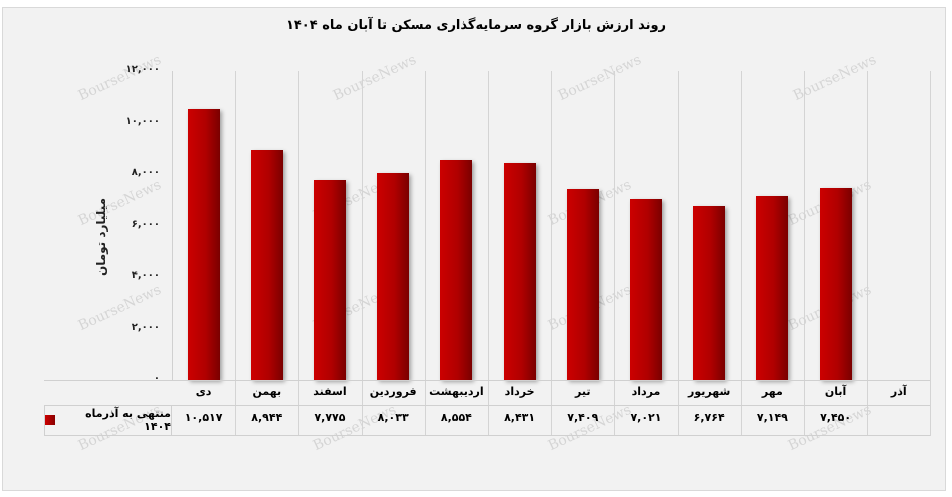 The width and height of the screenshot is (952, 497). Describe the element at coordinates (709, 391) in the screenshot. I see `category-label: شهریور` at that location.